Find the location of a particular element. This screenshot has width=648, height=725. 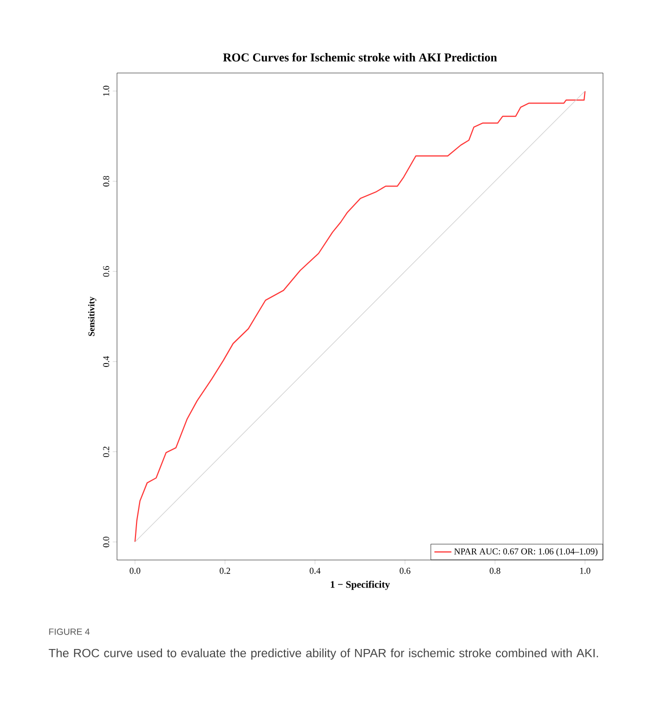

x-tick-label: 0.6 is located at coordinates (405, 571).